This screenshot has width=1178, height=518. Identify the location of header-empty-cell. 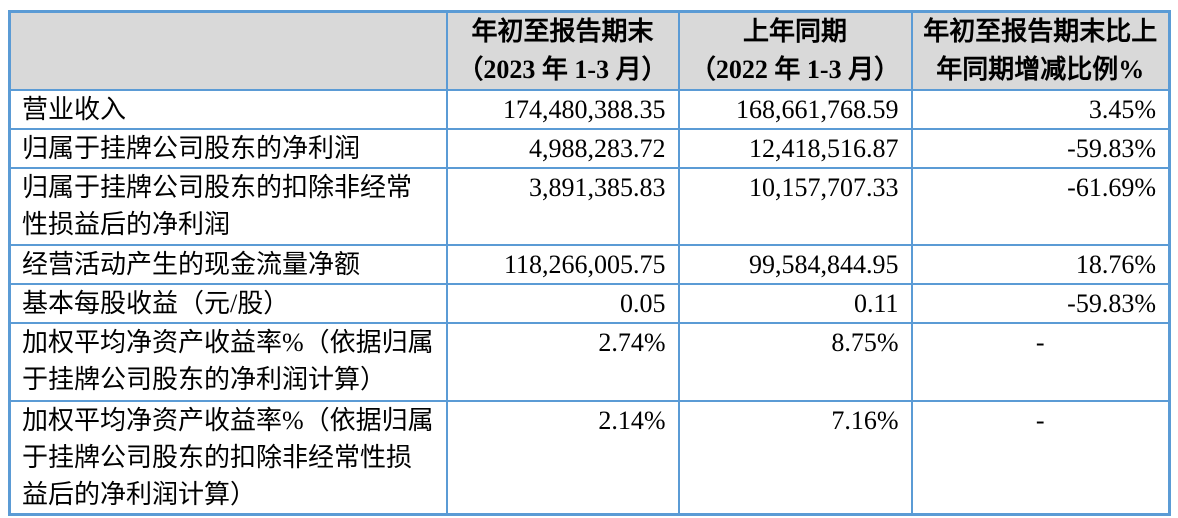
(228, 50).